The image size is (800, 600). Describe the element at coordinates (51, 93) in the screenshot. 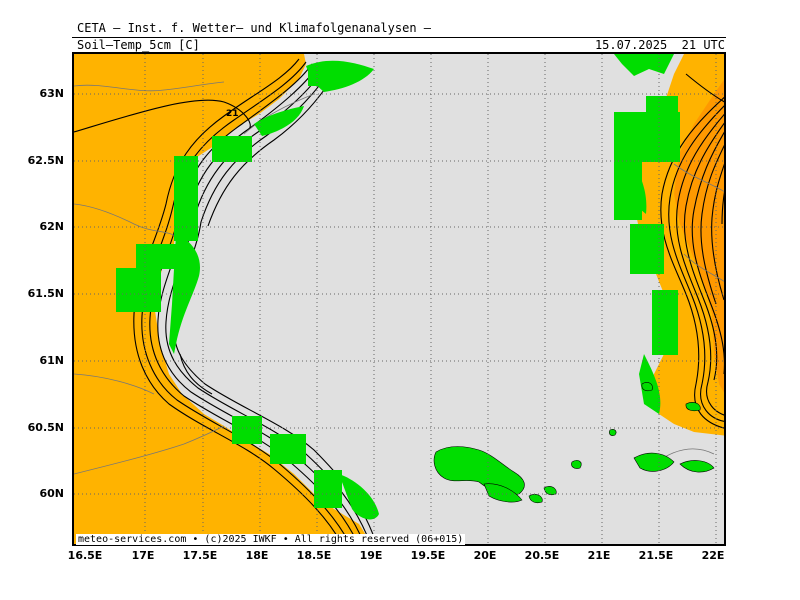

I see `lat-label-63: 63N` at that location.